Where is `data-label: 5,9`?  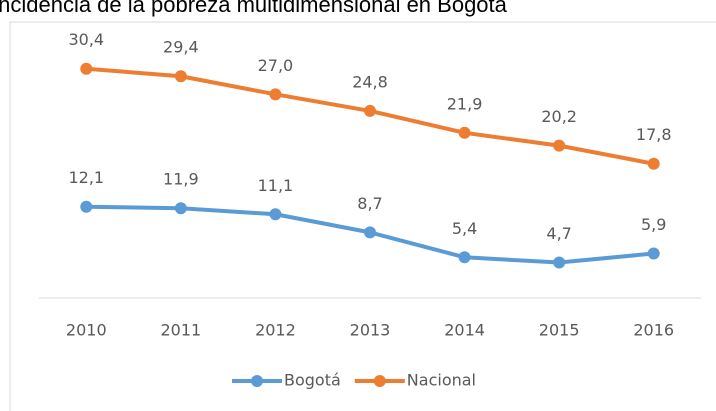
data-label: 5,9 is located at coordinates (653, 224).